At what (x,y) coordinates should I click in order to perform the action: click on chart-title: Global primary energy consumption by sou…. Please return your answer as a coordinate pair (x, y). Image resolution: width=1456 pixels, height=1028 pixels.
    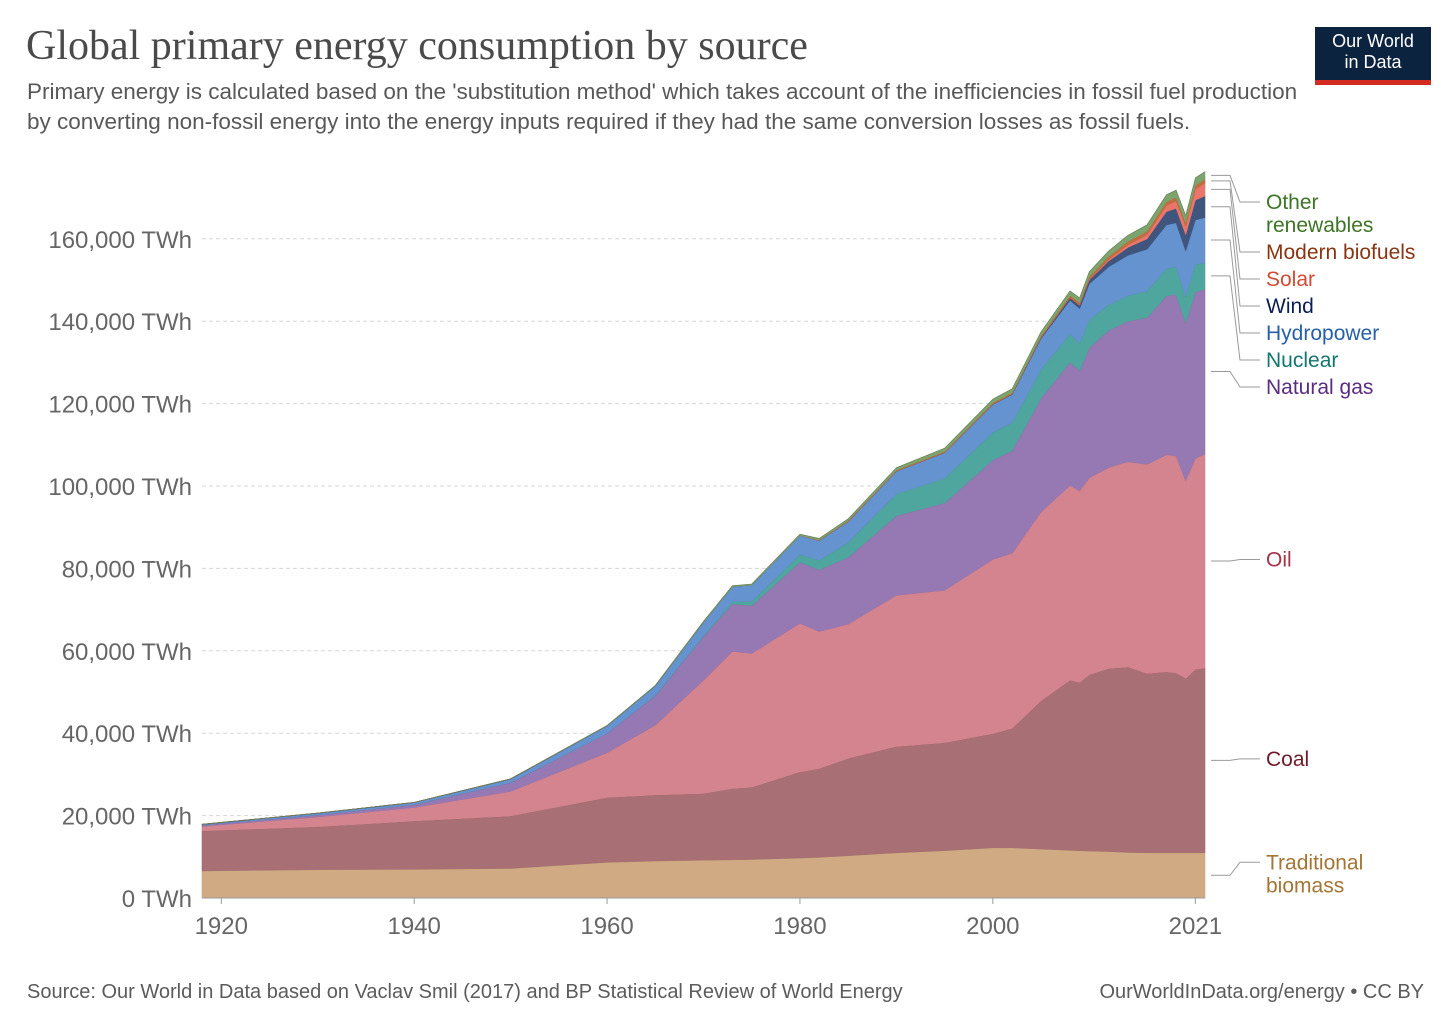
    Looking at the image, I should click on (417, 46).